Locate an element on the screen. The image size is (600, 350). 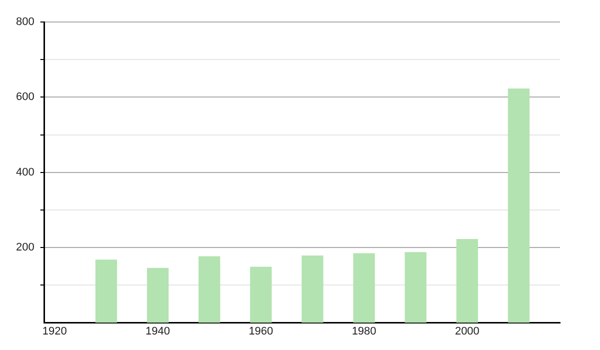
x-tick-label: 1980 is located at coordinates (364, 331).